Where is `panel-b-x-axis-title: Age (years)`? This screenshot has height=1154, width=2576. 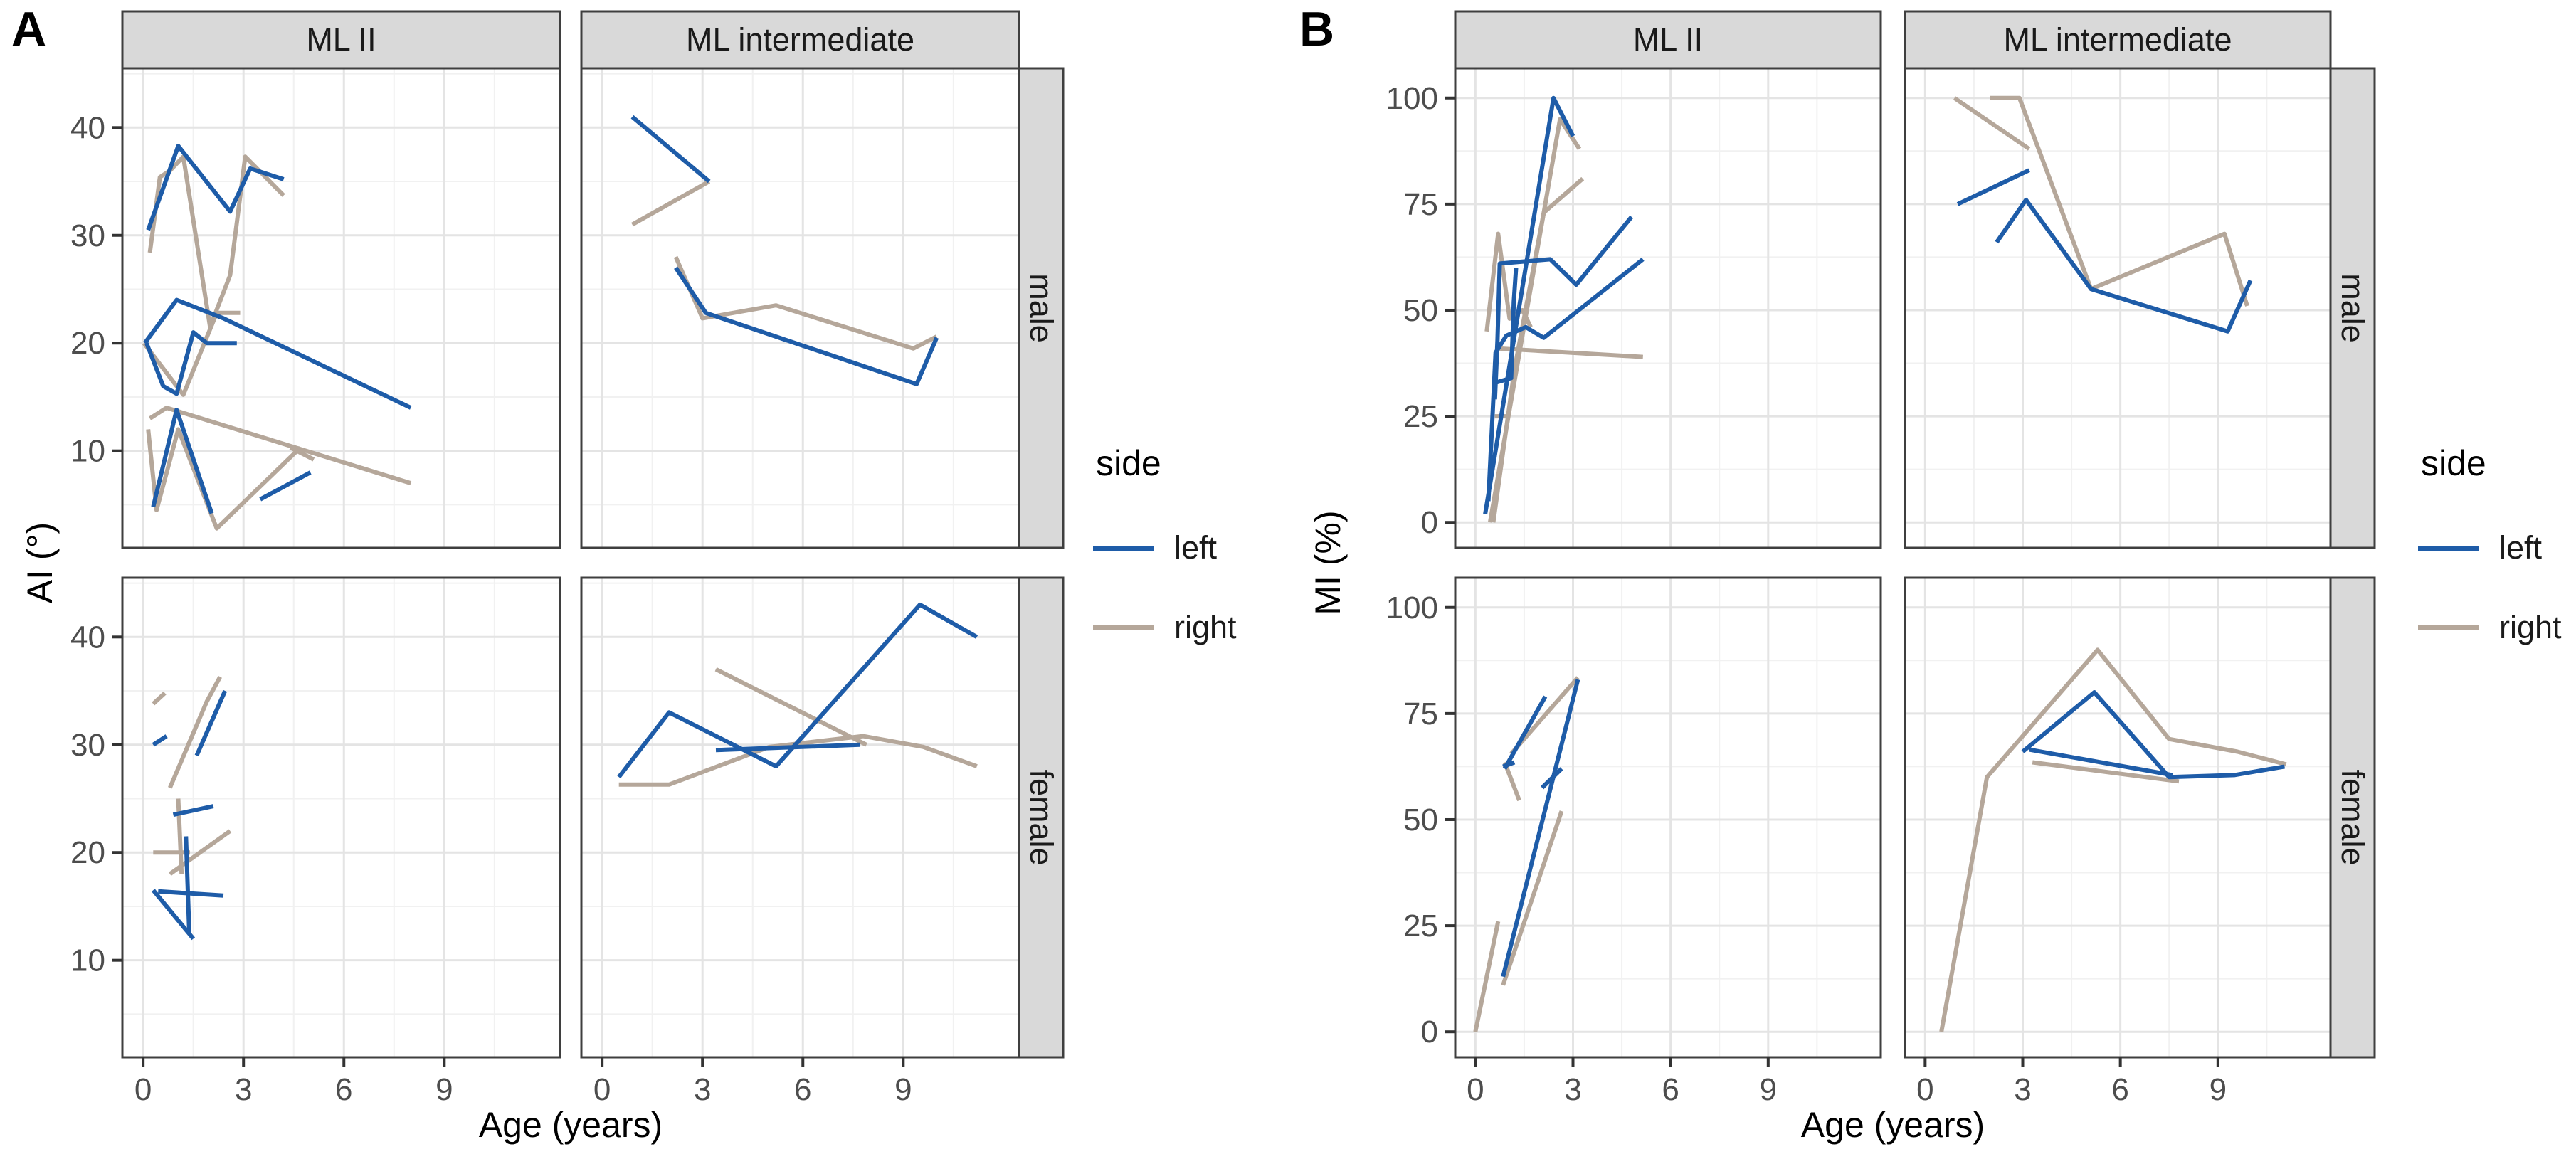
panel-b-x-axis-title: Age (years) is located at coordinates (1893, 1125).